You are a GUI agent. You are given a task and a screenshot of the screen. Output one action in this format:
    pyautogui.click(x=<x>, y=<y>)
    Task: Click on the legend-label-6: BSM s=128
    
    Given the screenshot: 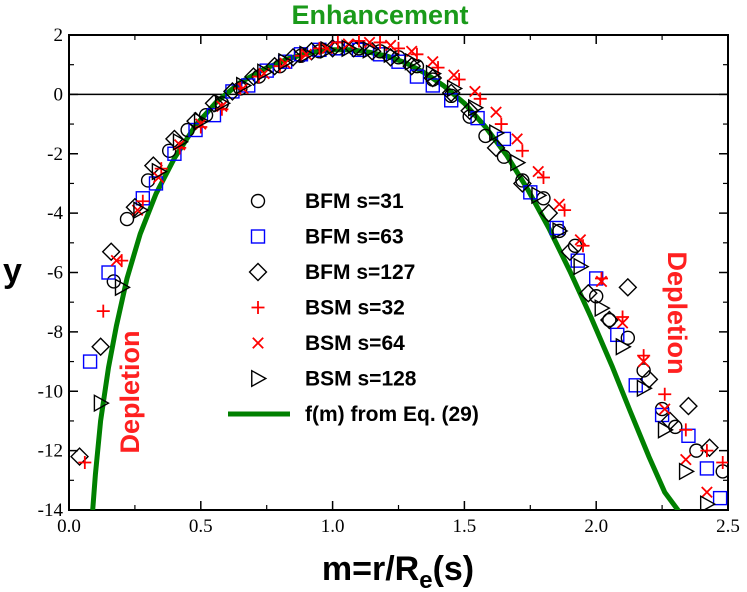 What is the action you would take?
    pyautogui.click(x=361, y=379)
    